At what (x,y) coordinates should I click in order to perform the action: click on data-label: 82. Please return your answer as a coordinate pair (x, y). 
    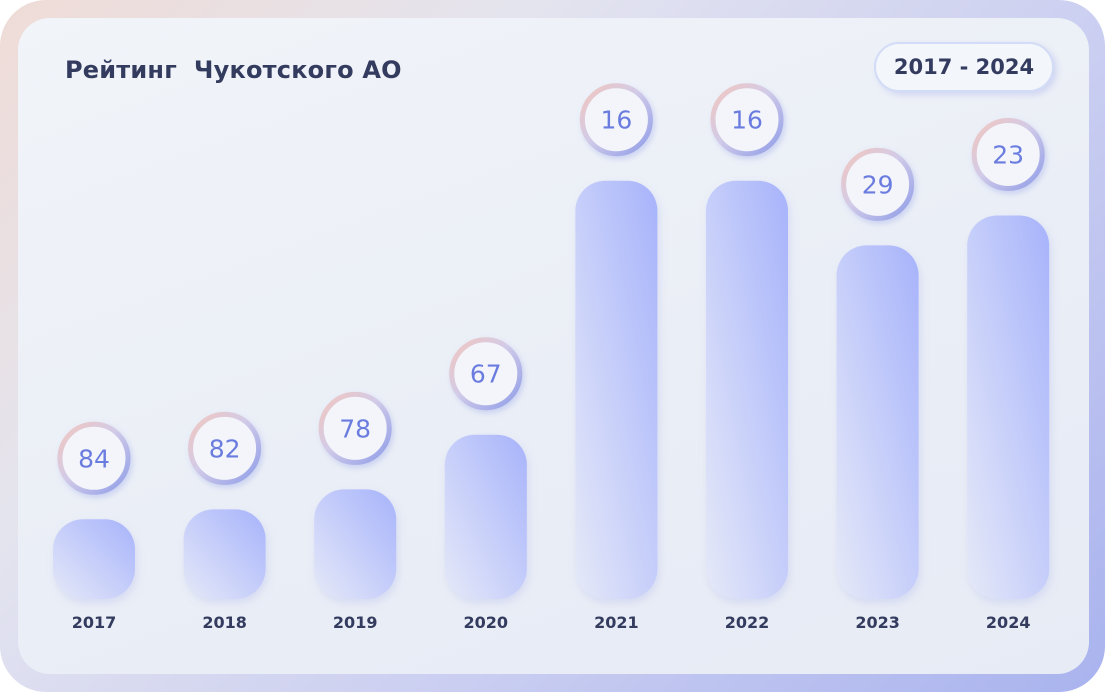
    Looking at the image, I should click on (225, 448).